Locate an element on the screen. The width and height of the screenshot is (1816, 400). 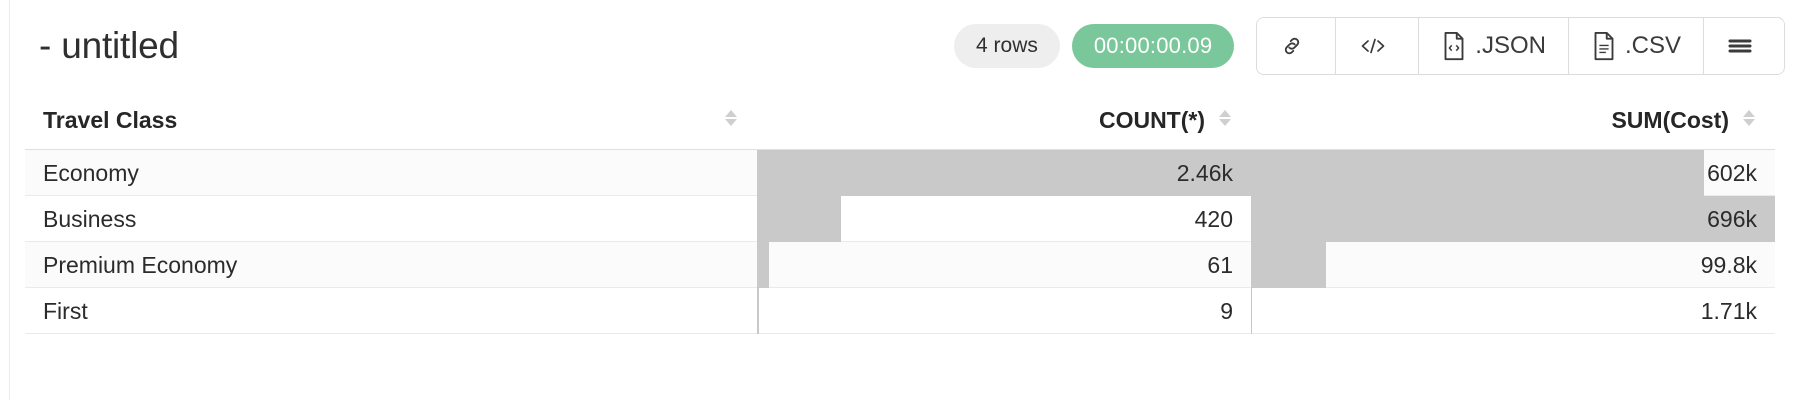
cell-count: 2.46k is located at coordinates (1004, 173).